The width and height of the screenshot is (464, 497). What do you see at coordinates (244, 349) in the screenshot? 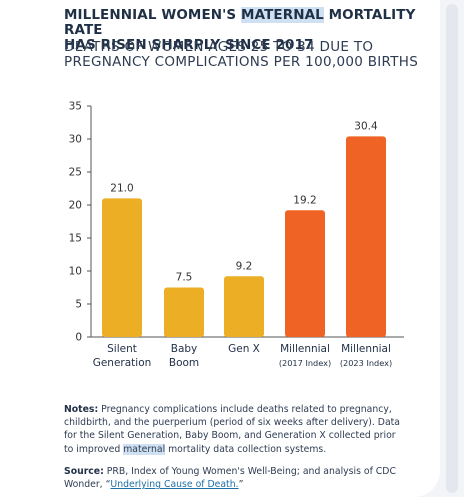
I see `x-tick-label: Gen X` at bounding box center [244, 349].